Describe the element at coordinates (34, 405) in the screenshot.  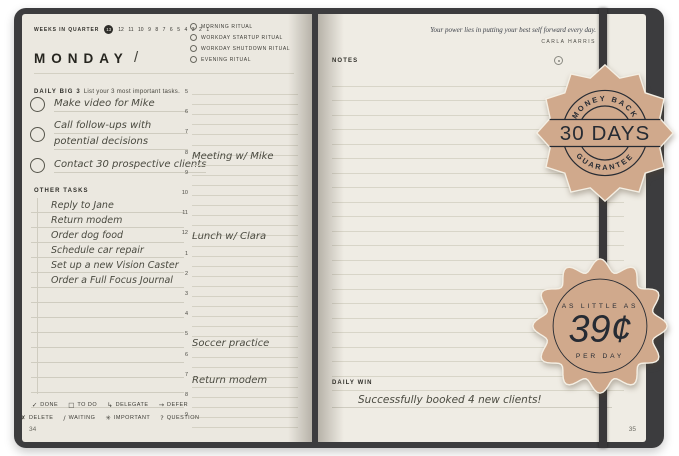
I see `legend-symbol-icon: ✓` at that location.